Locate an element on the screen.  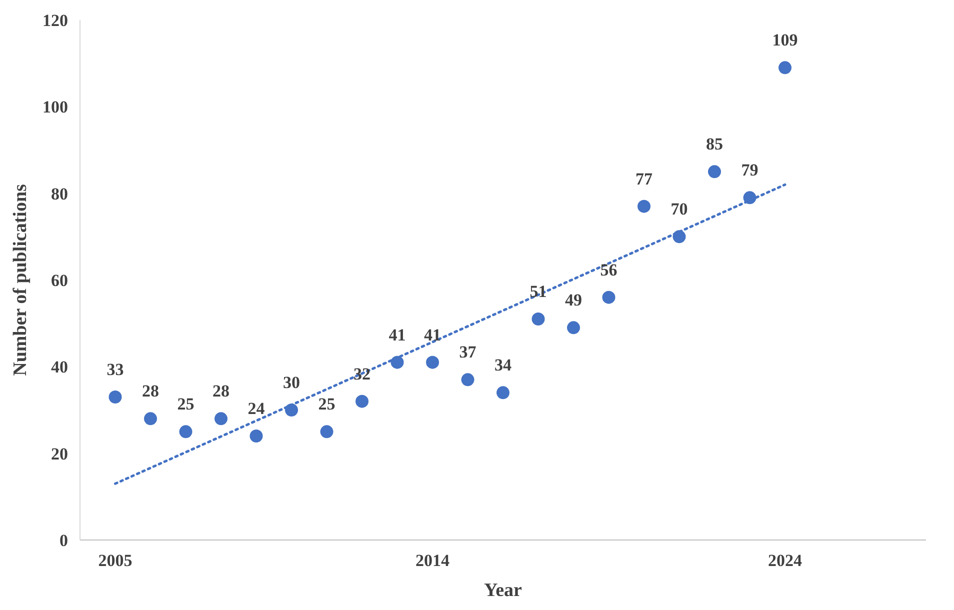
y-tick-label: 100 is located at coordinates (55, 107).